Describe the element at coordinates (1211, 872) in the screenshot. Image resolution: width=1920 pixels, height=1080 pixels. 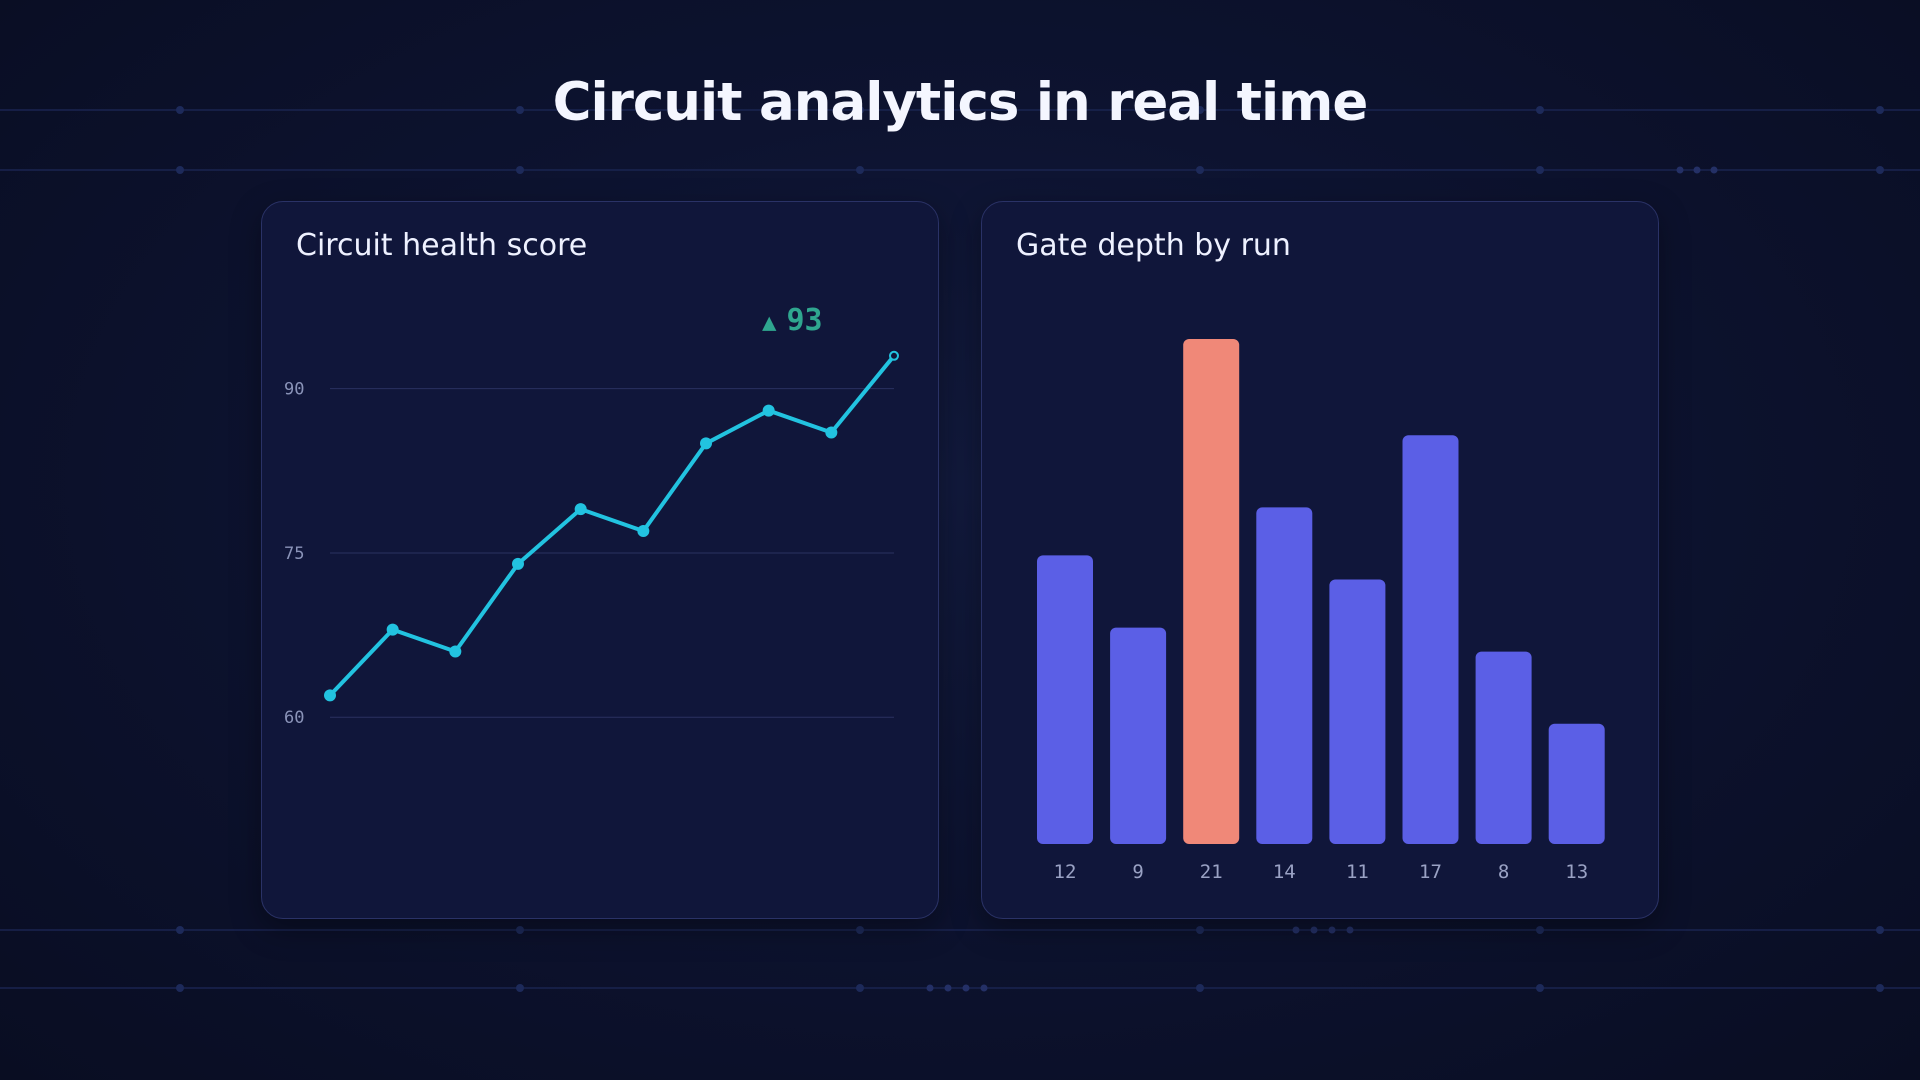
I see `x-tick-label: 21` at that location.